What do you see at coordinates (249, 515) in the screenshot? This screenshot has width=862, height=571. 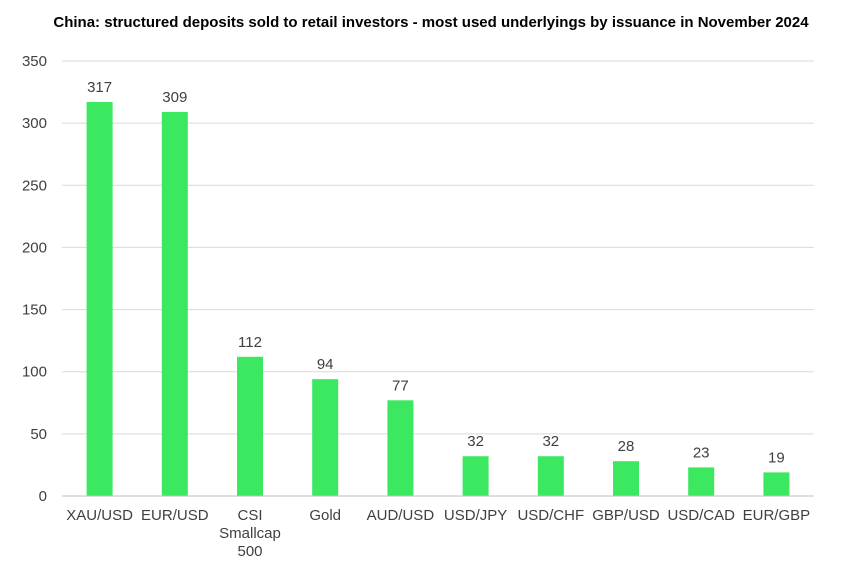 I see `category-label-line: CSI` at bounding box center [249, 515].